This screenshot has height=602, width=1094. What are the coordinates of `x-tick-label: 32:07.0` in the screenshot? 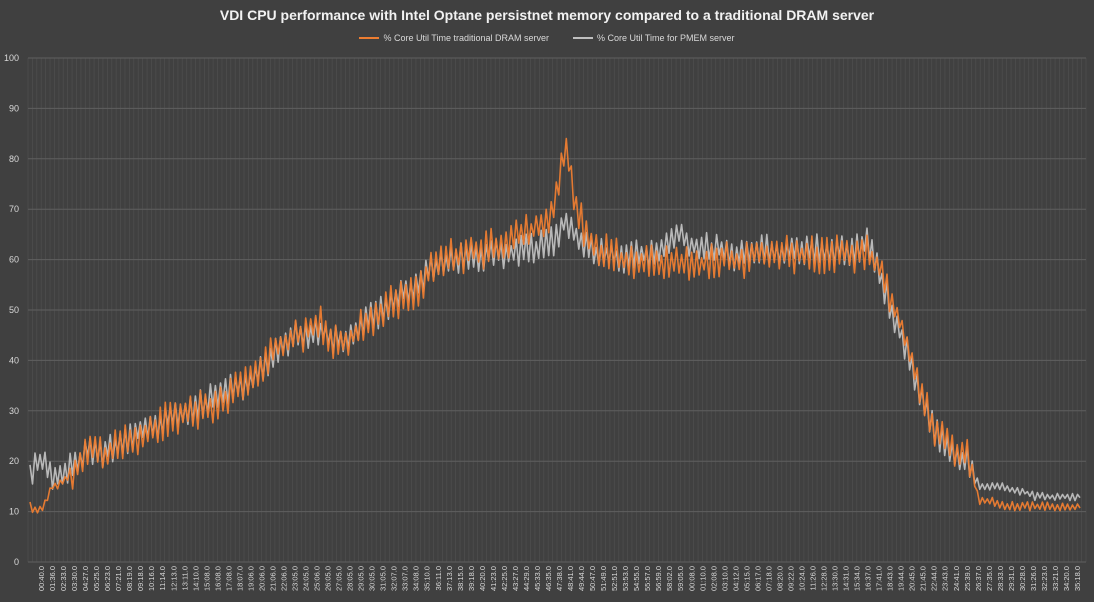 It's located at (394, 578).